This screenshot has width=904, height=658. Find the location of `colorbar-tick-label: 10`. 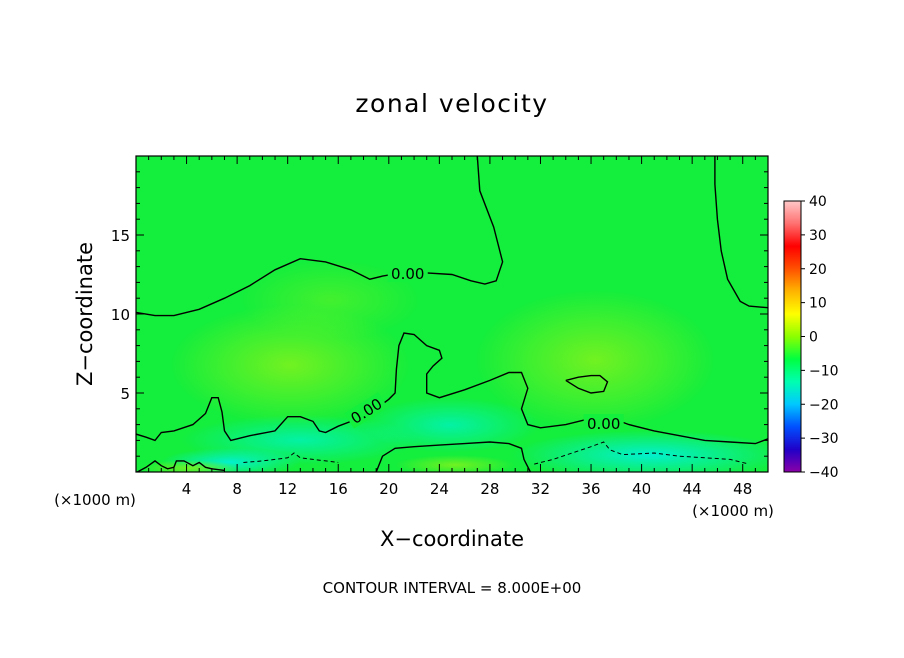

colorbar-tick-label: 10 is located at coordinates (818, 304).